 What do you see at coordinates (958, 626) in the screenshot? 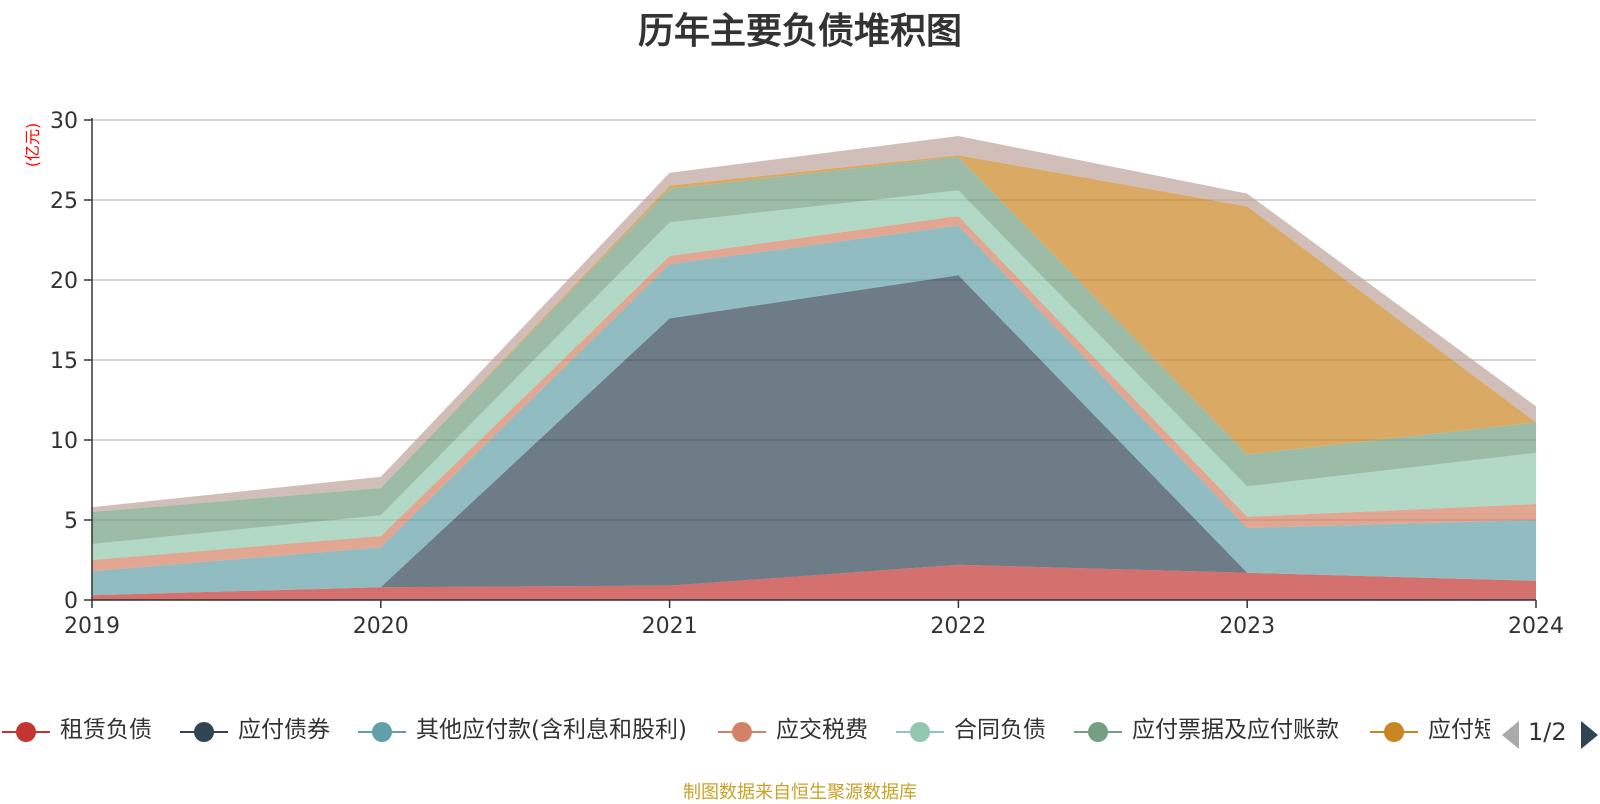
I see `x-tick-label: 2022` at bounding box center [958, 626].